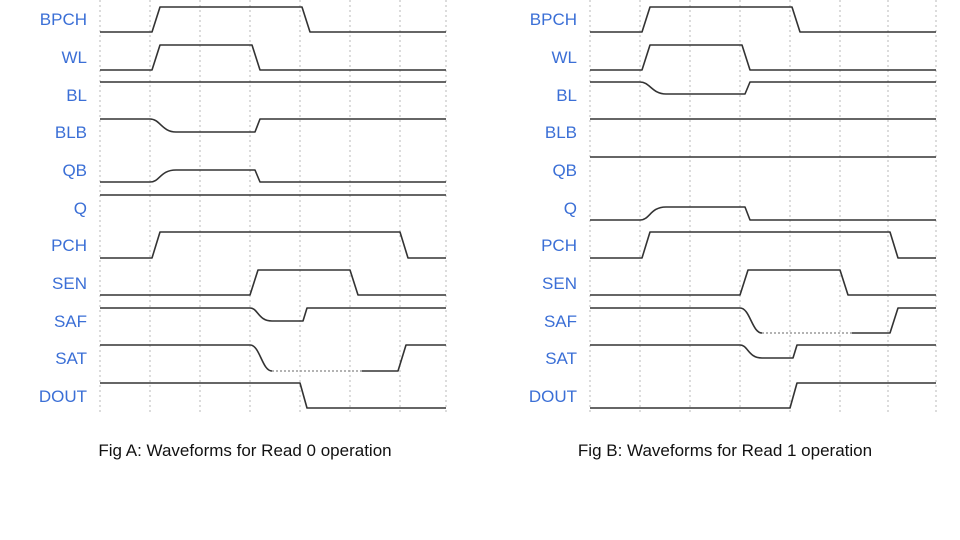  What do you see at coordinates (273, 125) in the screenshot?
I see `wave-blb` at bounding box center [273, 125].